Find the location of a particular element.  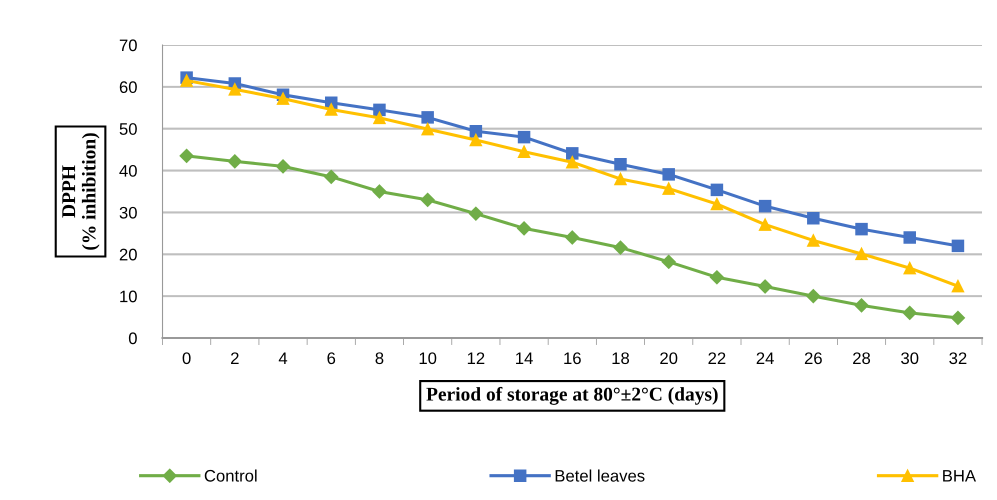

legend-label: Control is located at coordinates (230, 475).